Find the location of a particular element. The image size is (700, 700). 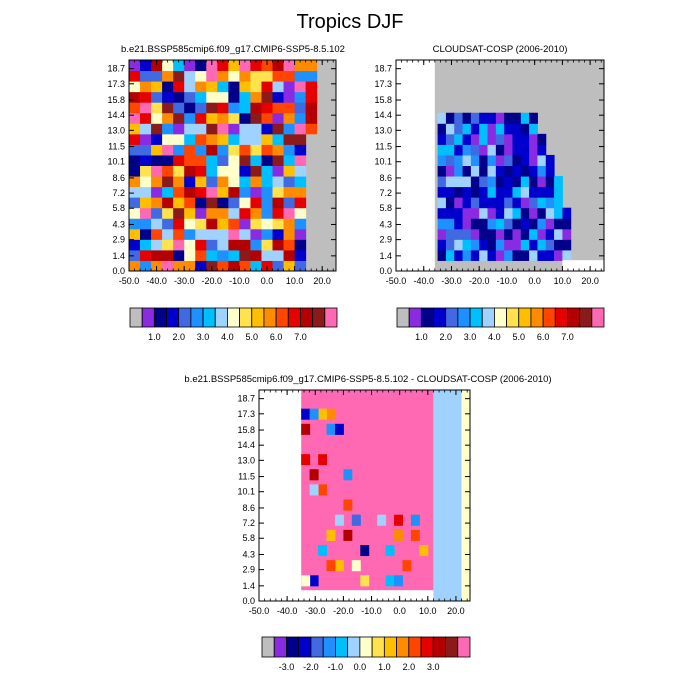

colorbar-label: 2.0 is located at coordinates (409, 667).